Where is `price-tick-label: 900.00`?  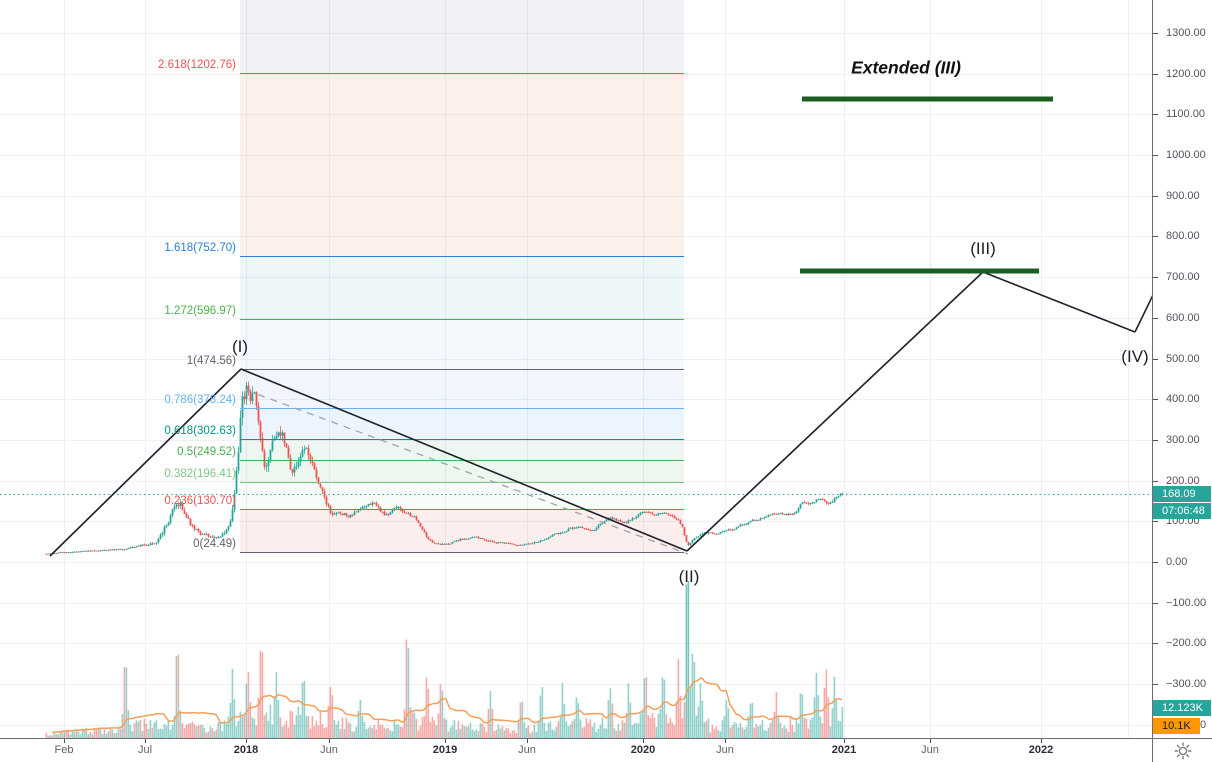 price-tick-label: 900.00 is located at coordinates (1183, 195).